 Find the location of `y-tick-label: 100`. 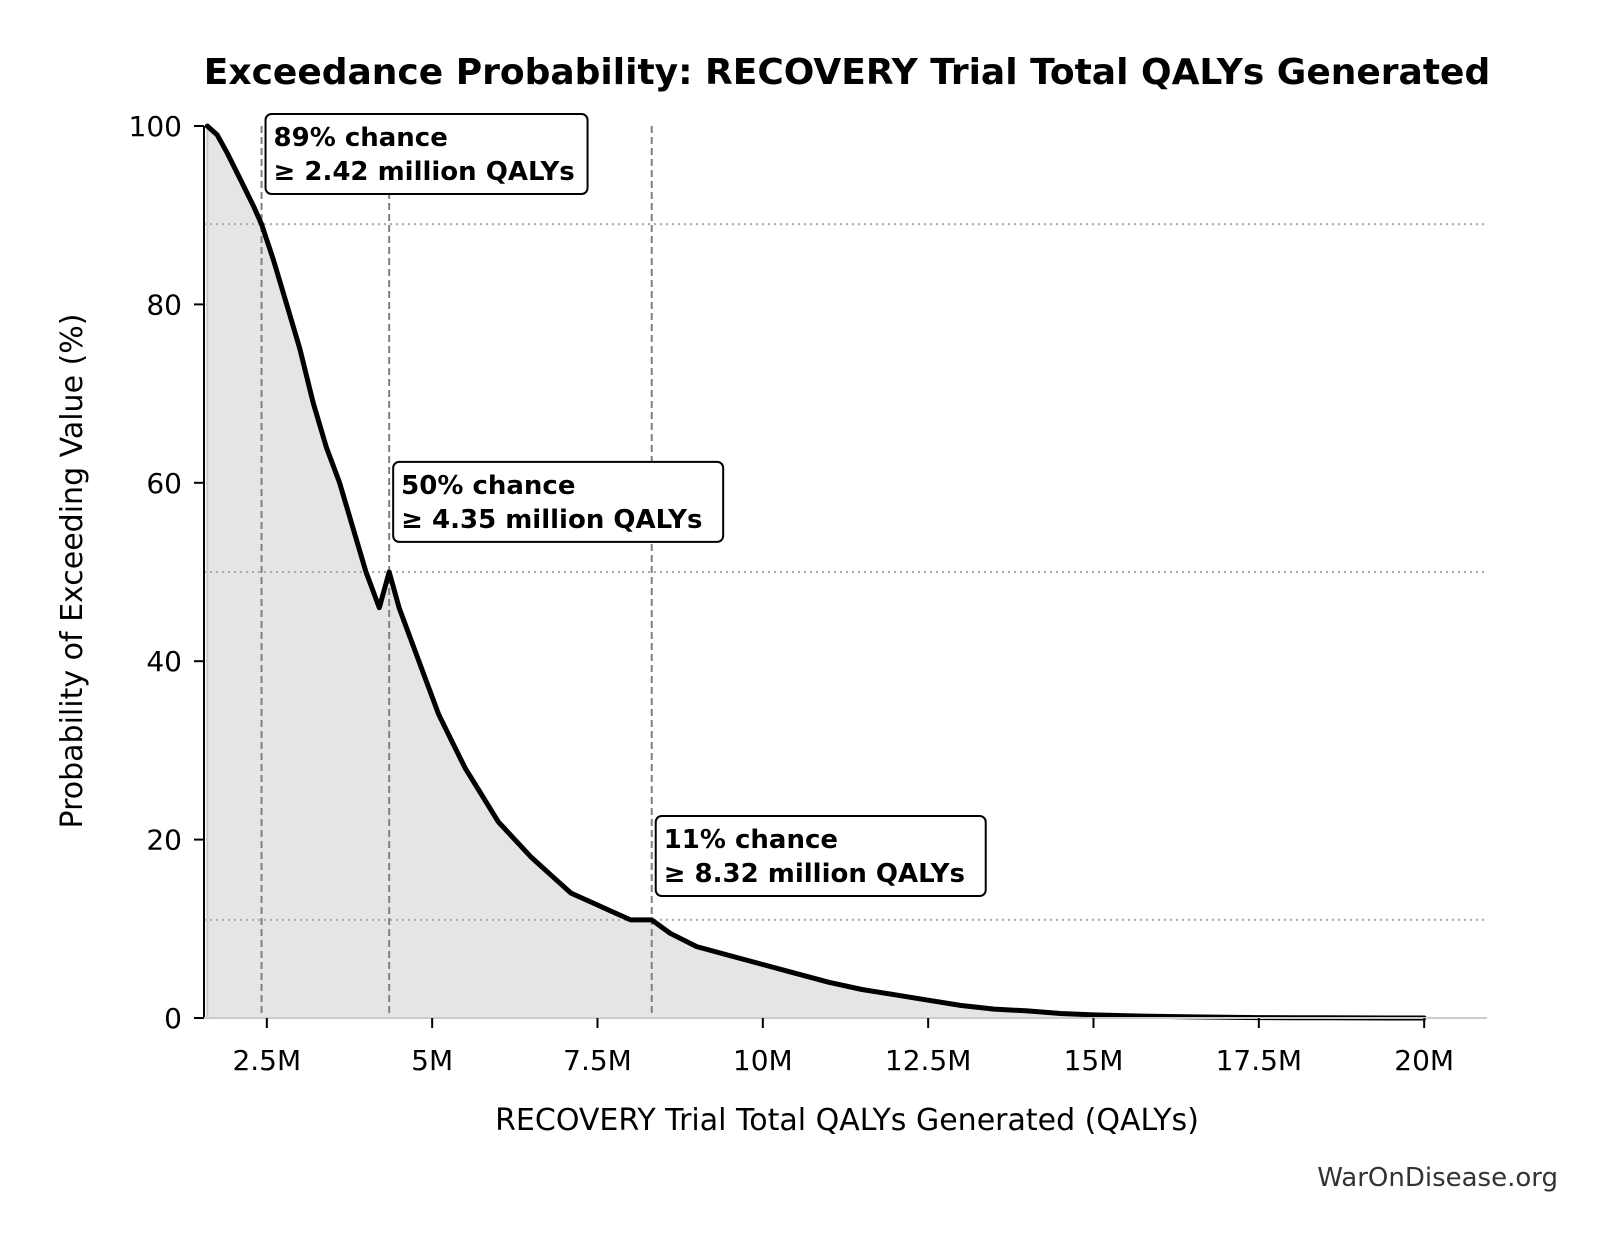

y-tick-label: 100 is located at coordinates (155, 126).